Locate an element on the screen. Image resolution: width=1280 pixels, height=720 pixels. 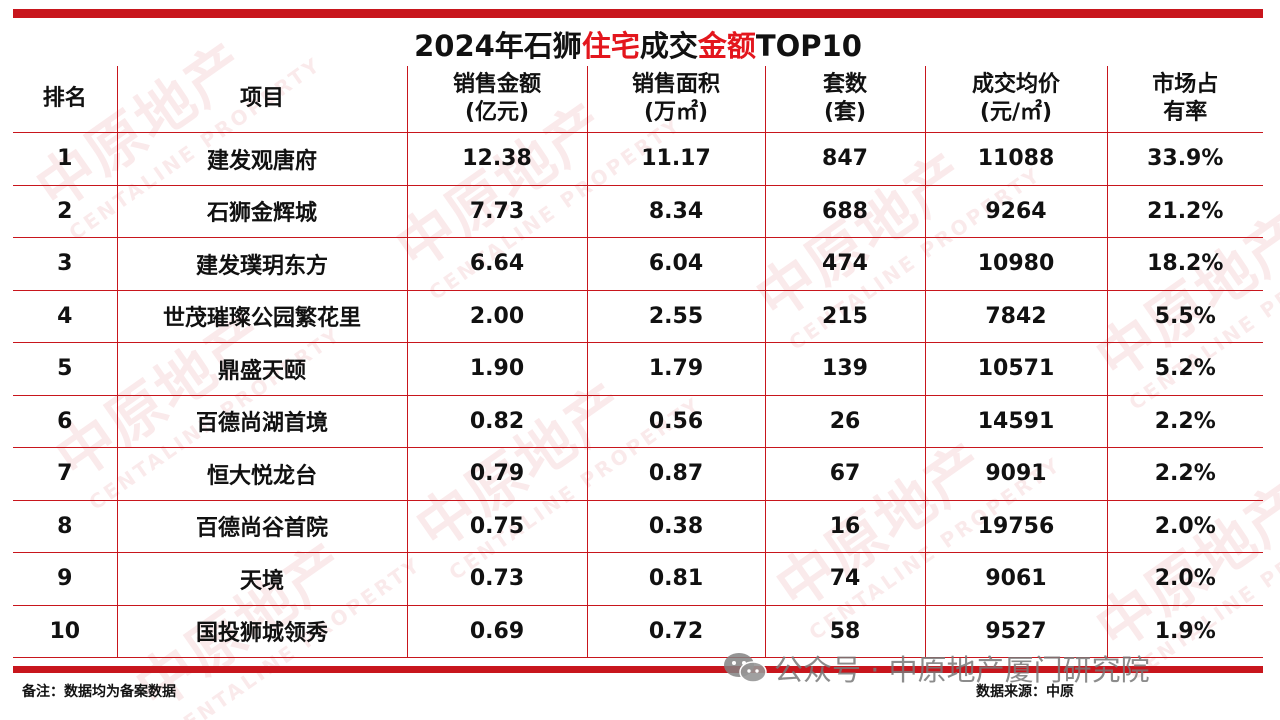
cell-units: 688 is located at coordinates (845, 211).